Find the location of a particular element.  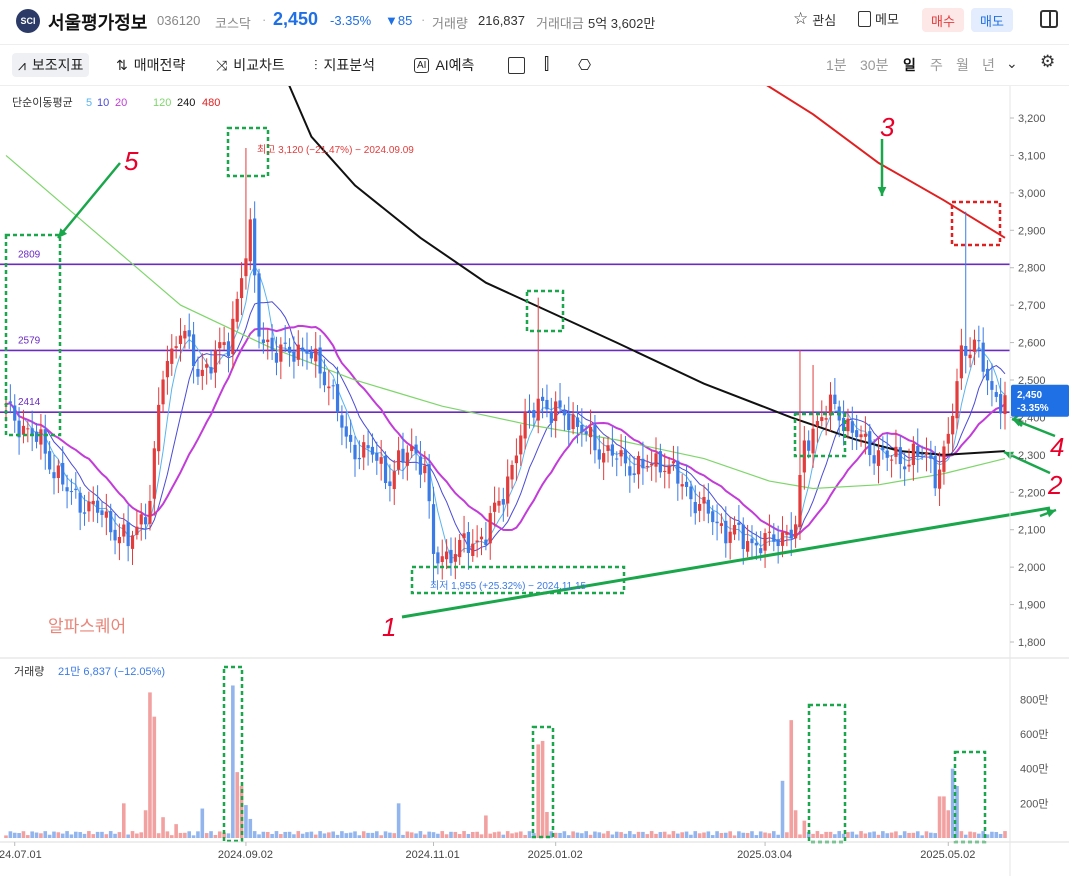

watch-label: 관심 is located at coordinates (824, 20).